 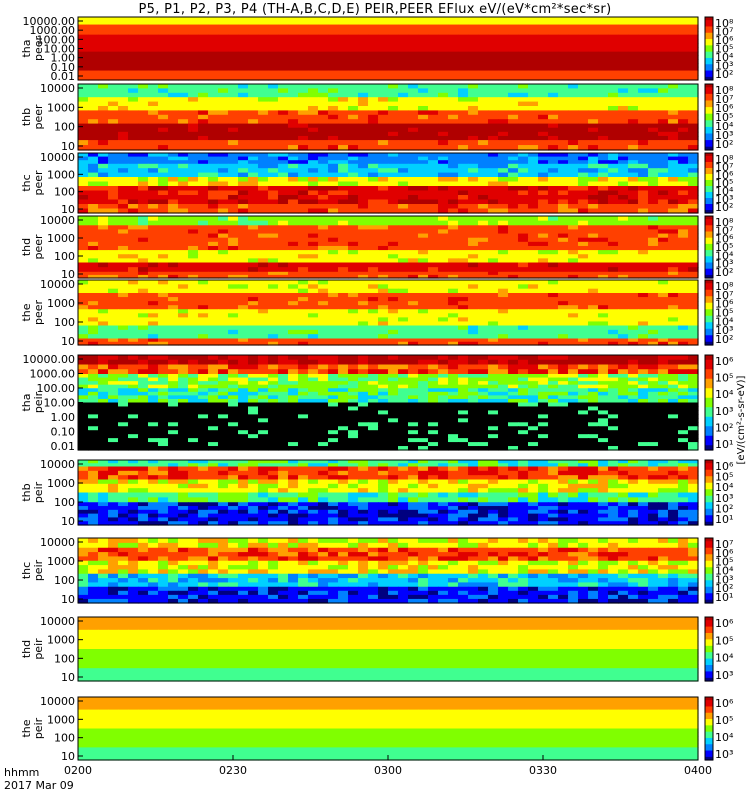 What do you see at coordinates (68, 209) in the screenshot?
I see `y-tick-label: 10` at bounding box center [68, 209].